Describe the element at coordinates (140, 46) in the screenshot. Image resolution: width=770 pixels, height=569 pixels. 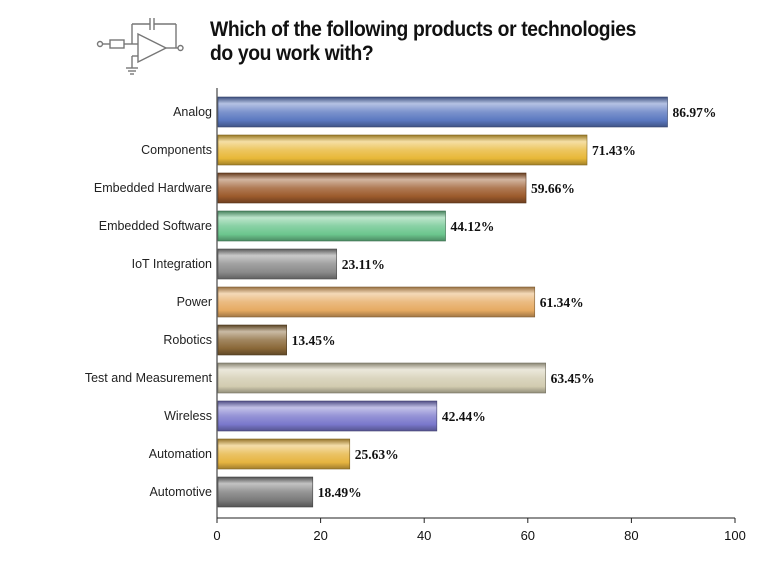
I see `op-amp-circuit-icon` at that location.